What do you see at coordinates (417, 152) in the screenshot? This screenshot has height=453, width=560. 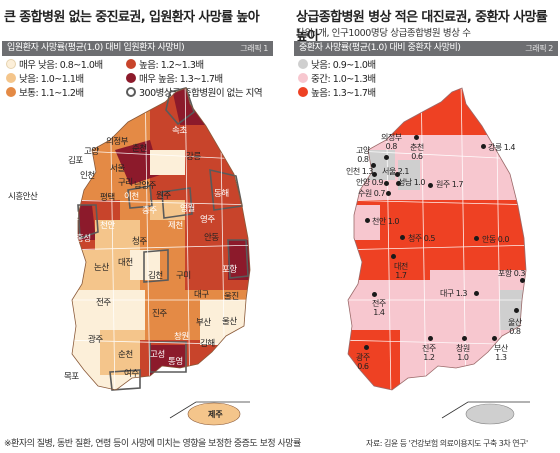 I see `city-marker: 춘천 0.6` at bounding box center [417, 152].